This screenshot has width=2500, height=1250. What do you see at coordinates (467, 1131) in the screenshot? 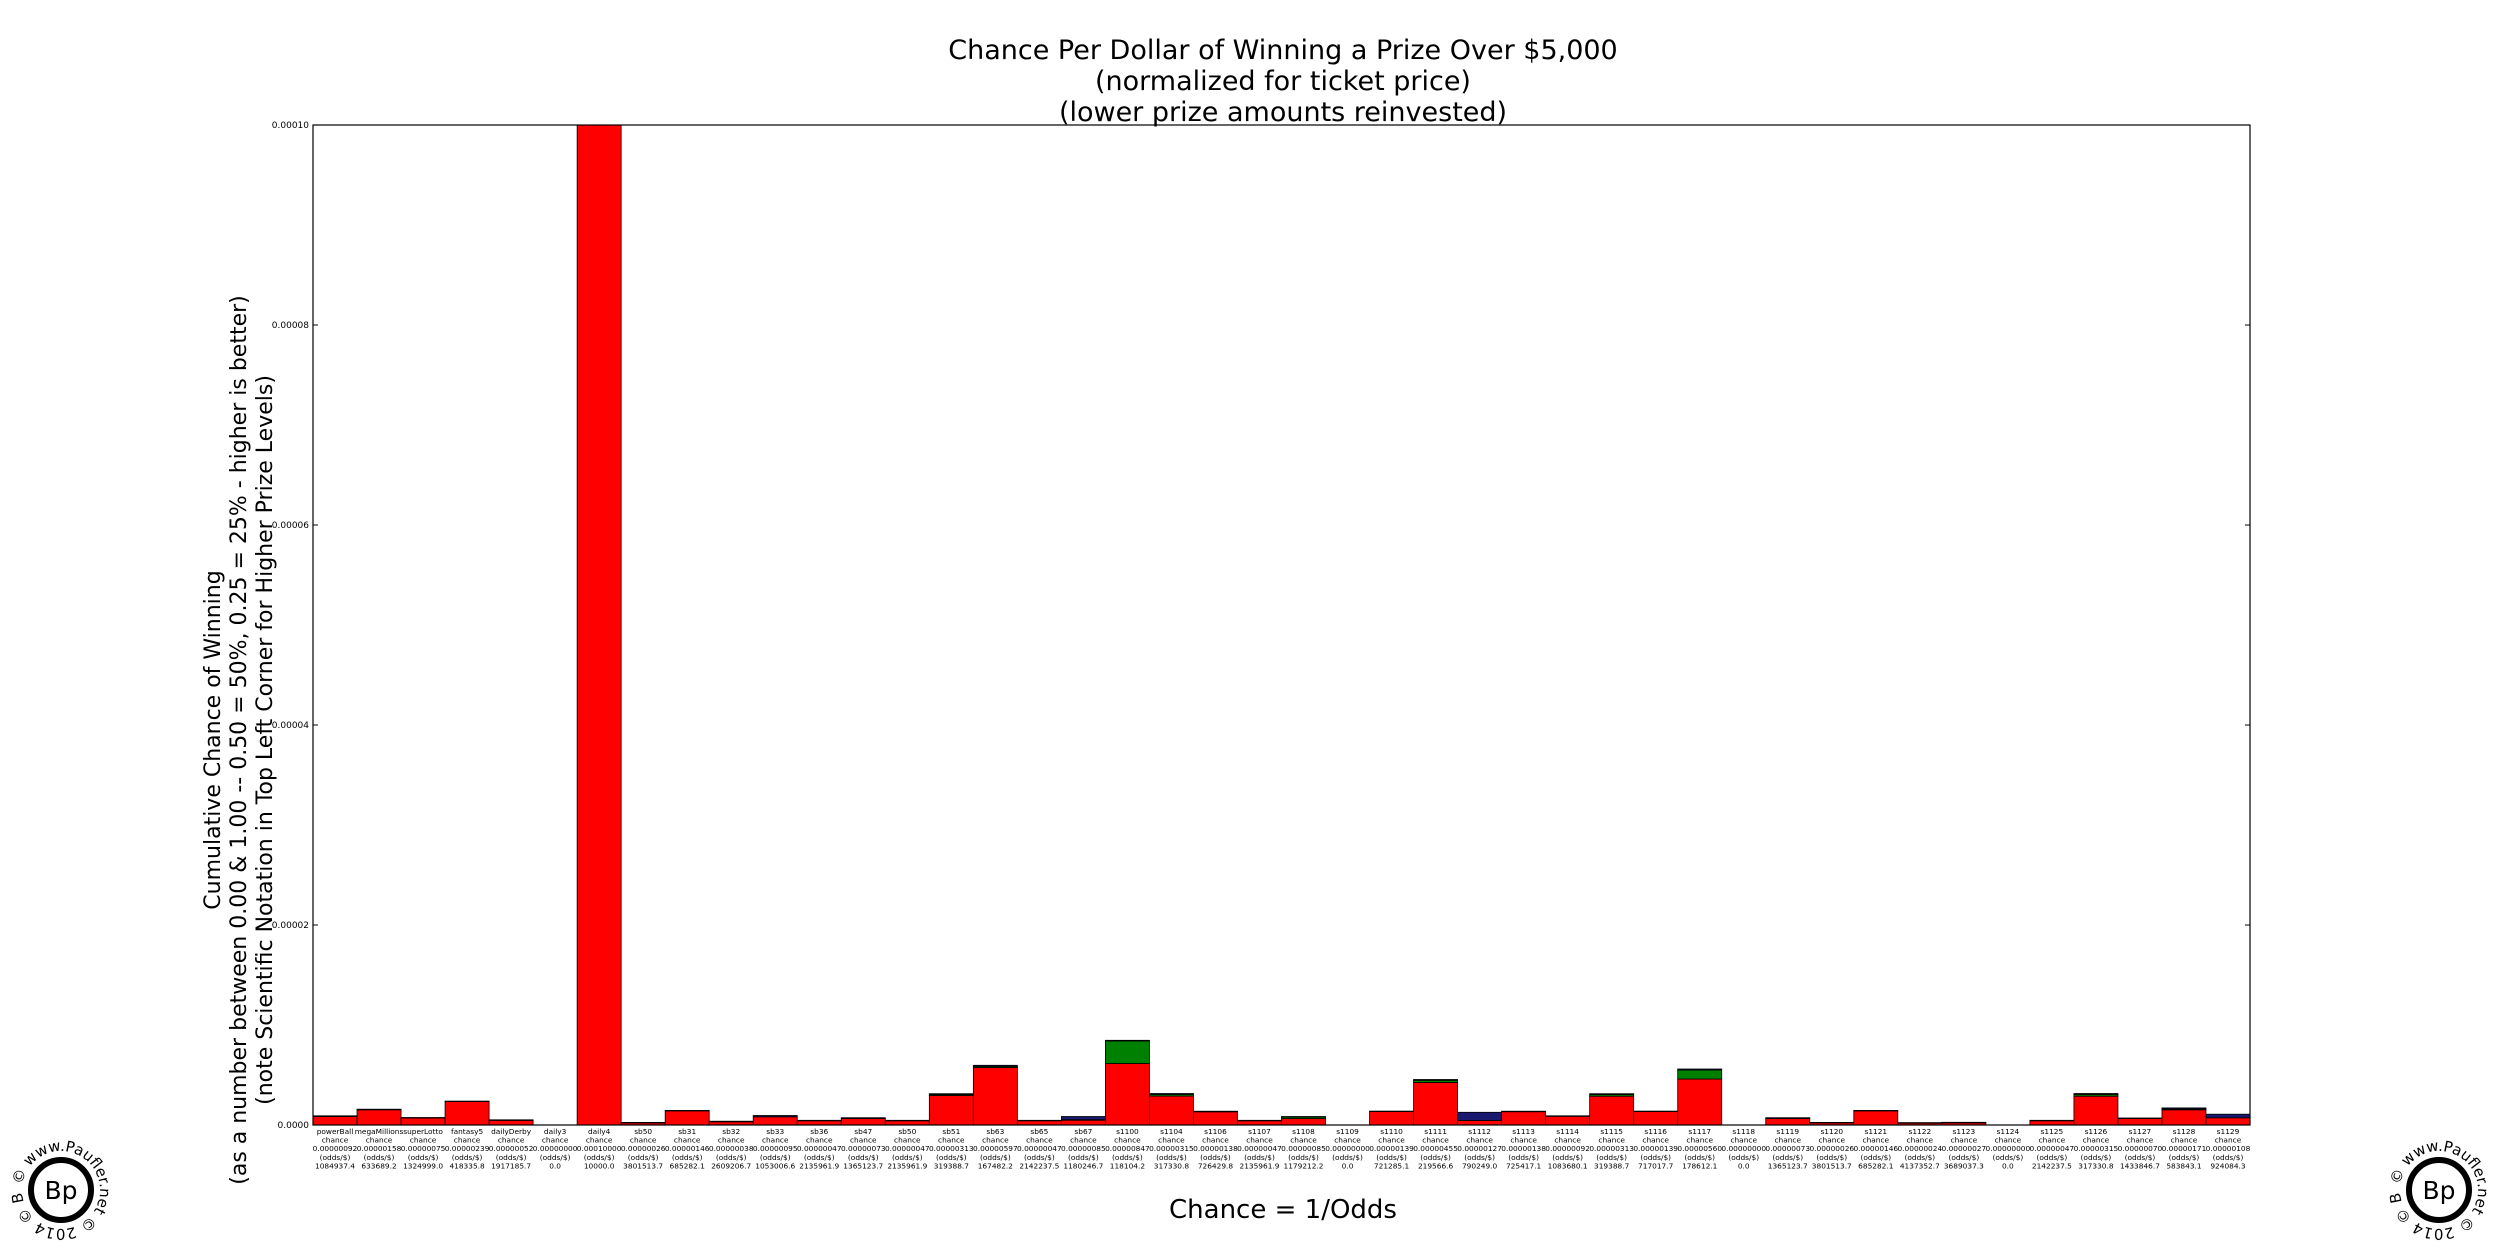
I see `category-label-line: fantasy5` at bounding box center [467, 1131].